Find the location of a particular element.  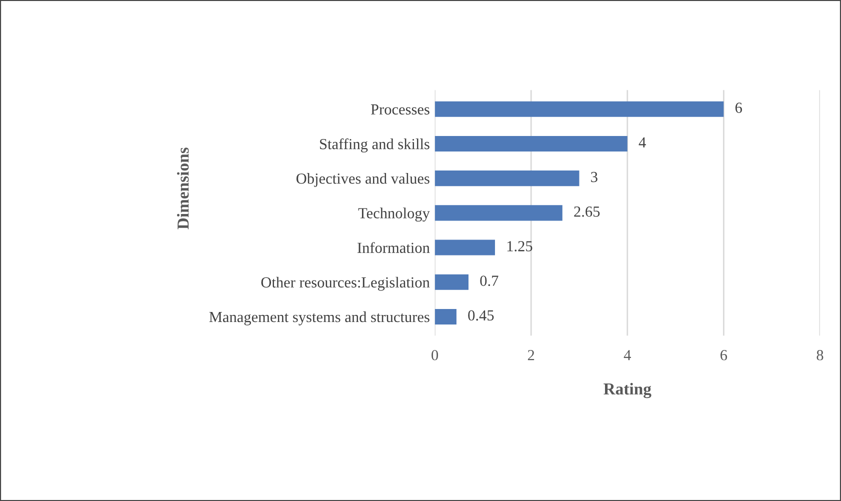

data-label: 0.7 is located at coordinates (489, 281).